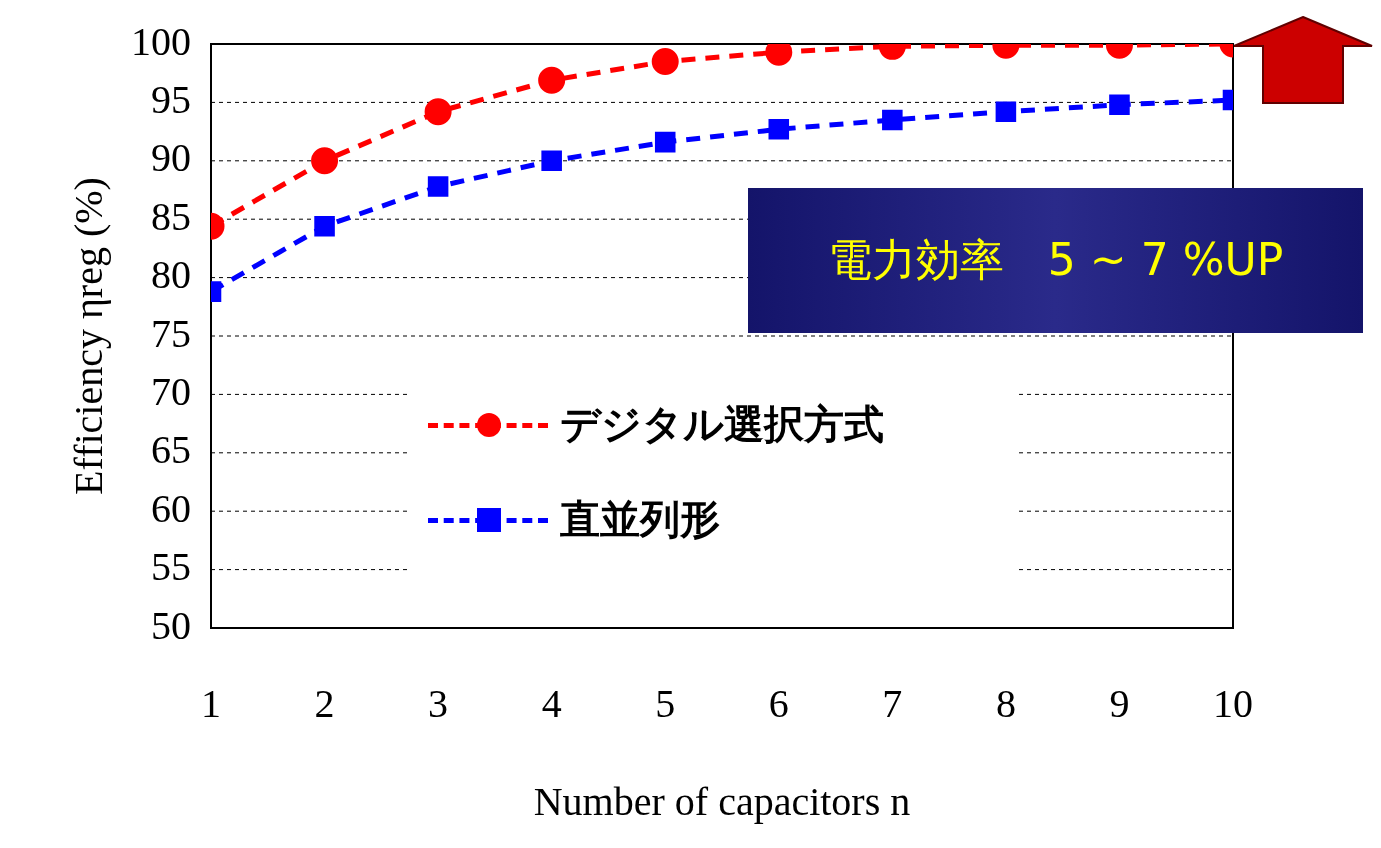  Describe the element at coordinates (88, 336) in the screenshot. I see `y-axis-title: Efficiency ηreg (%)` at that location.